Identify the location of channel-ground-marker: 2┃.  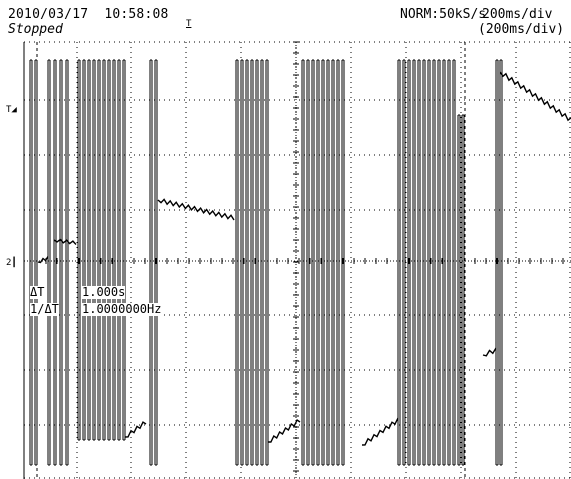
(11, 263).